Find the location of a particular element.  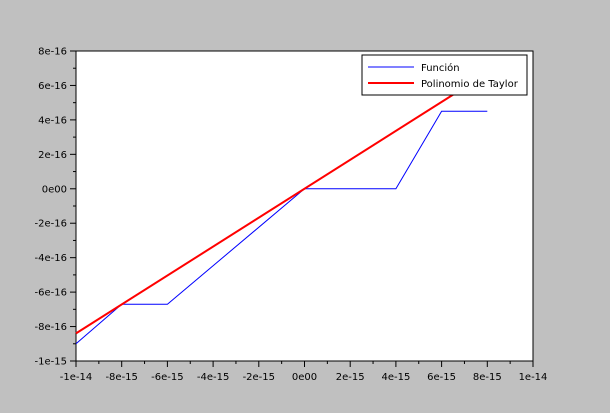

y-tick-label: -1e-15 is located at coordinates (51, 362).